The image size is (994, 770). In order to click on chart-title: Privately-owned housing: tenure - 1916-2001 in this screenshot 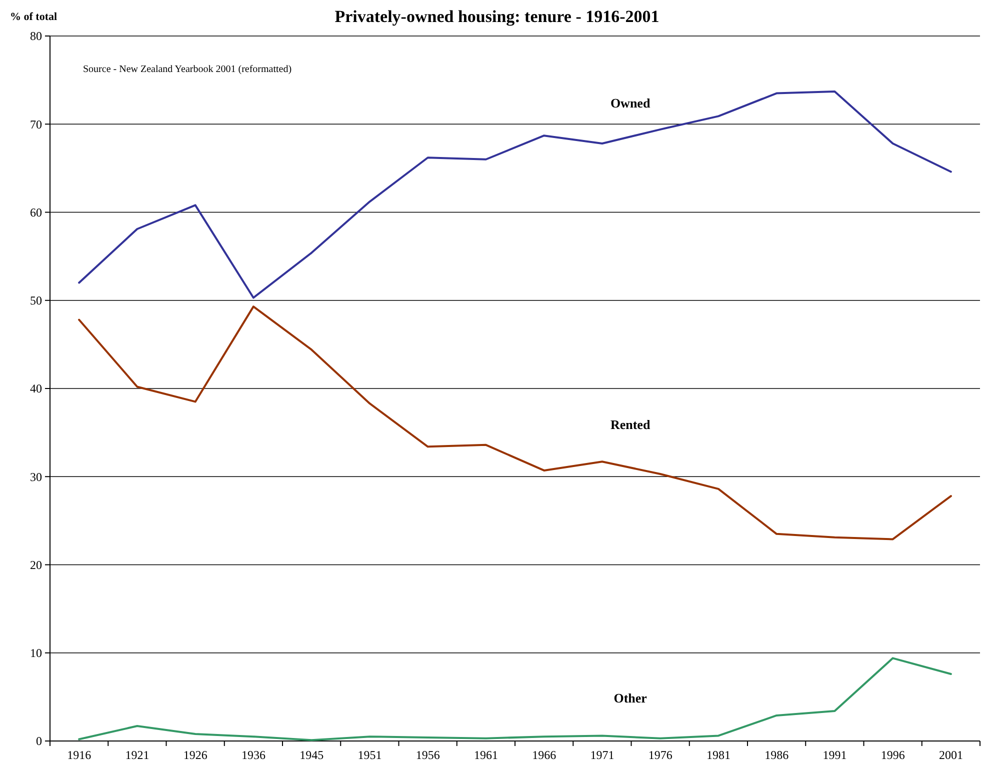, I will do `click(497, 16)`.